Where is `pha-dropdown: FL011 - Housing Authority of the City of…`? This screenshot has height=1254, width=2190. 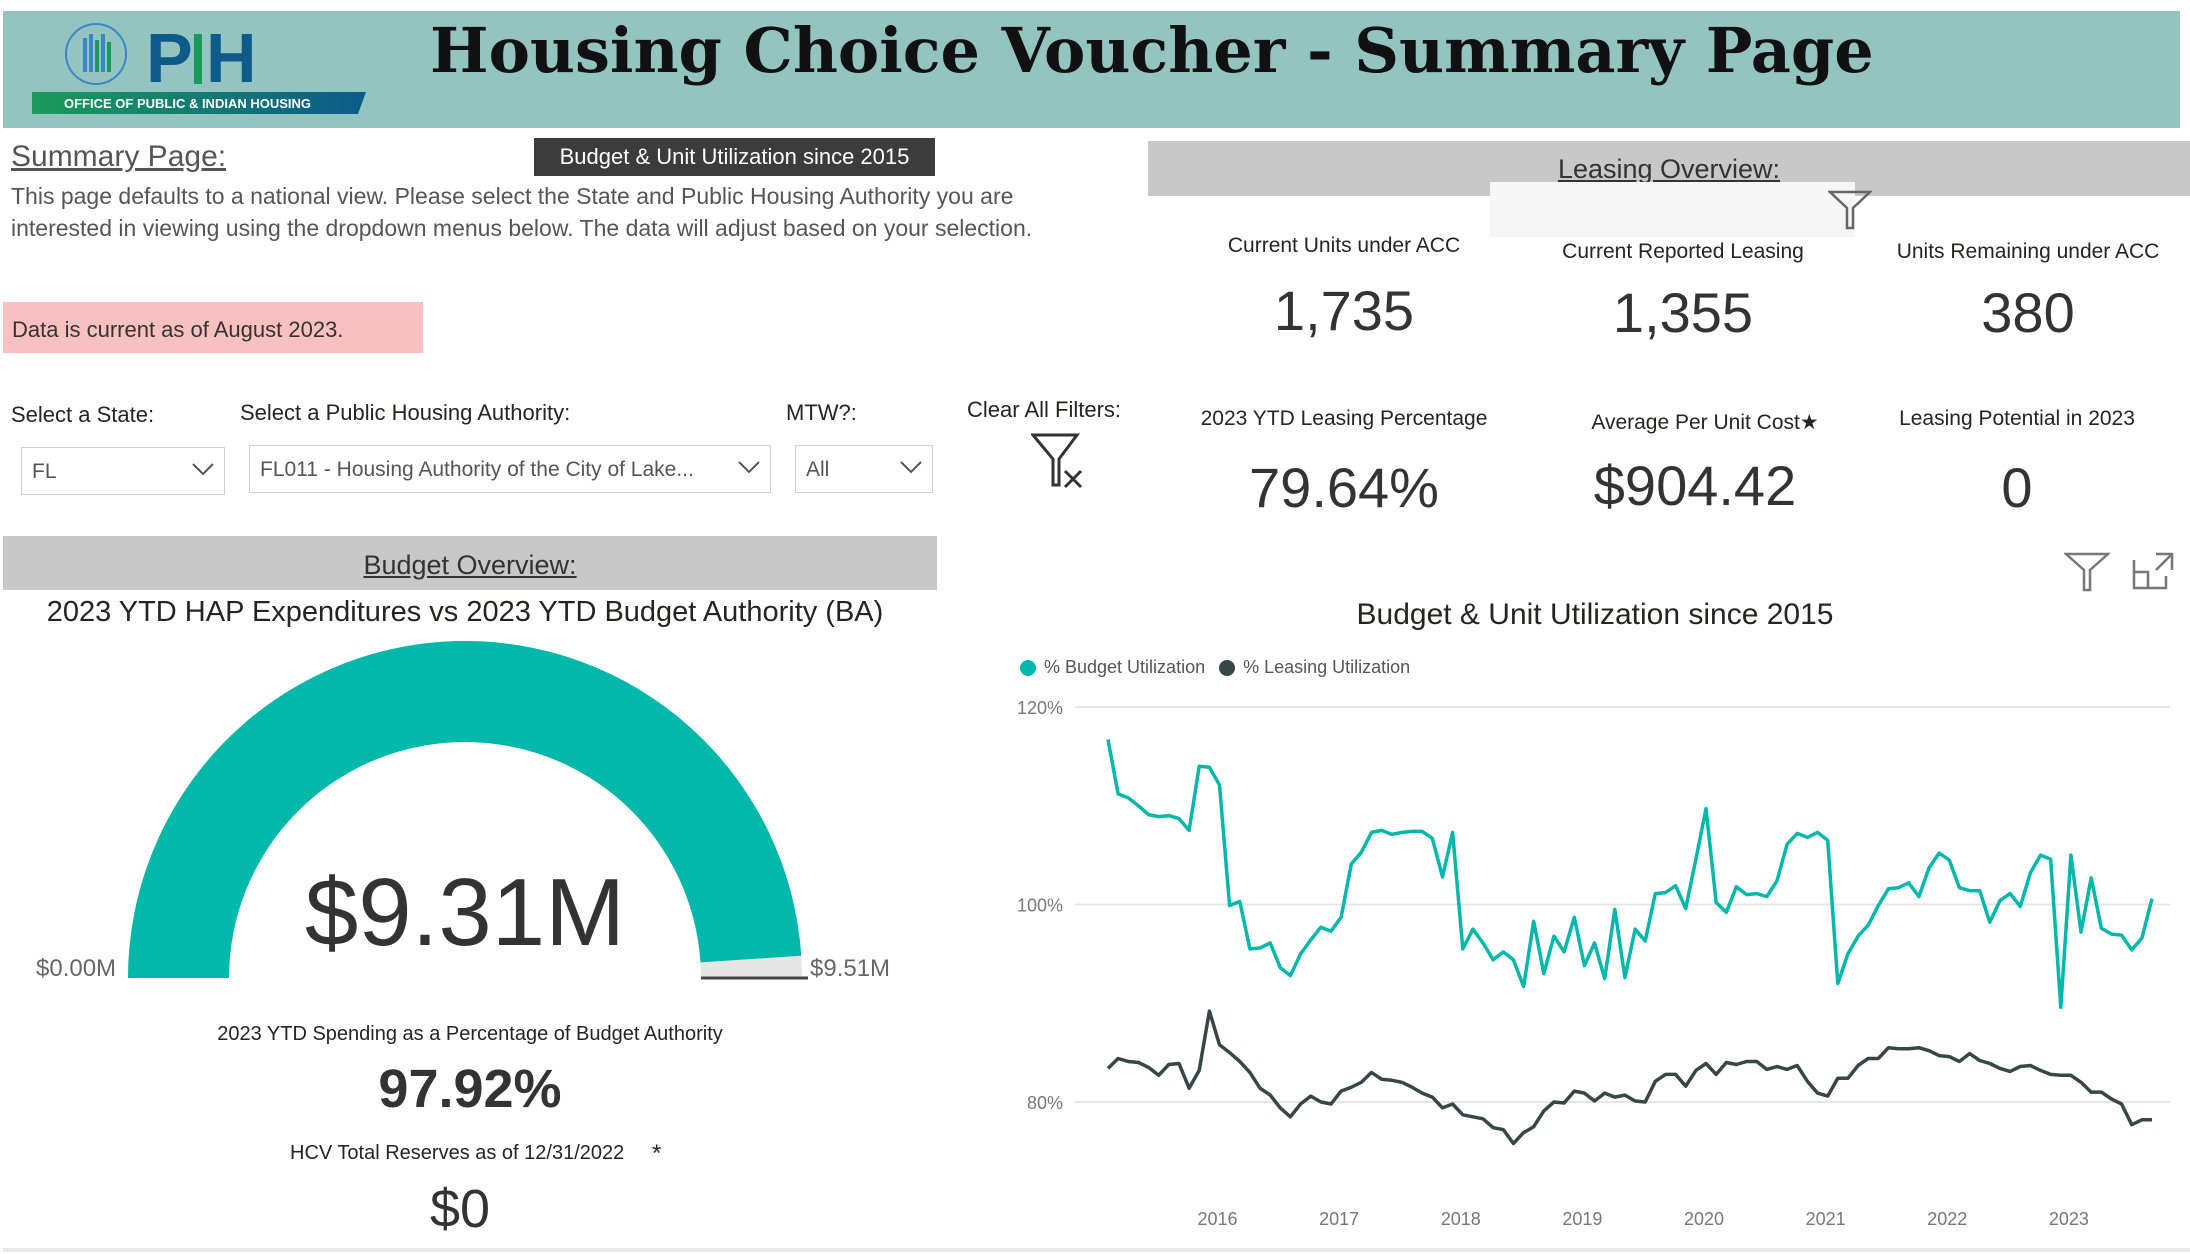
pha-dropdown: FL011 - Housing Authority of the City of… is located at coordinates (510, 469).